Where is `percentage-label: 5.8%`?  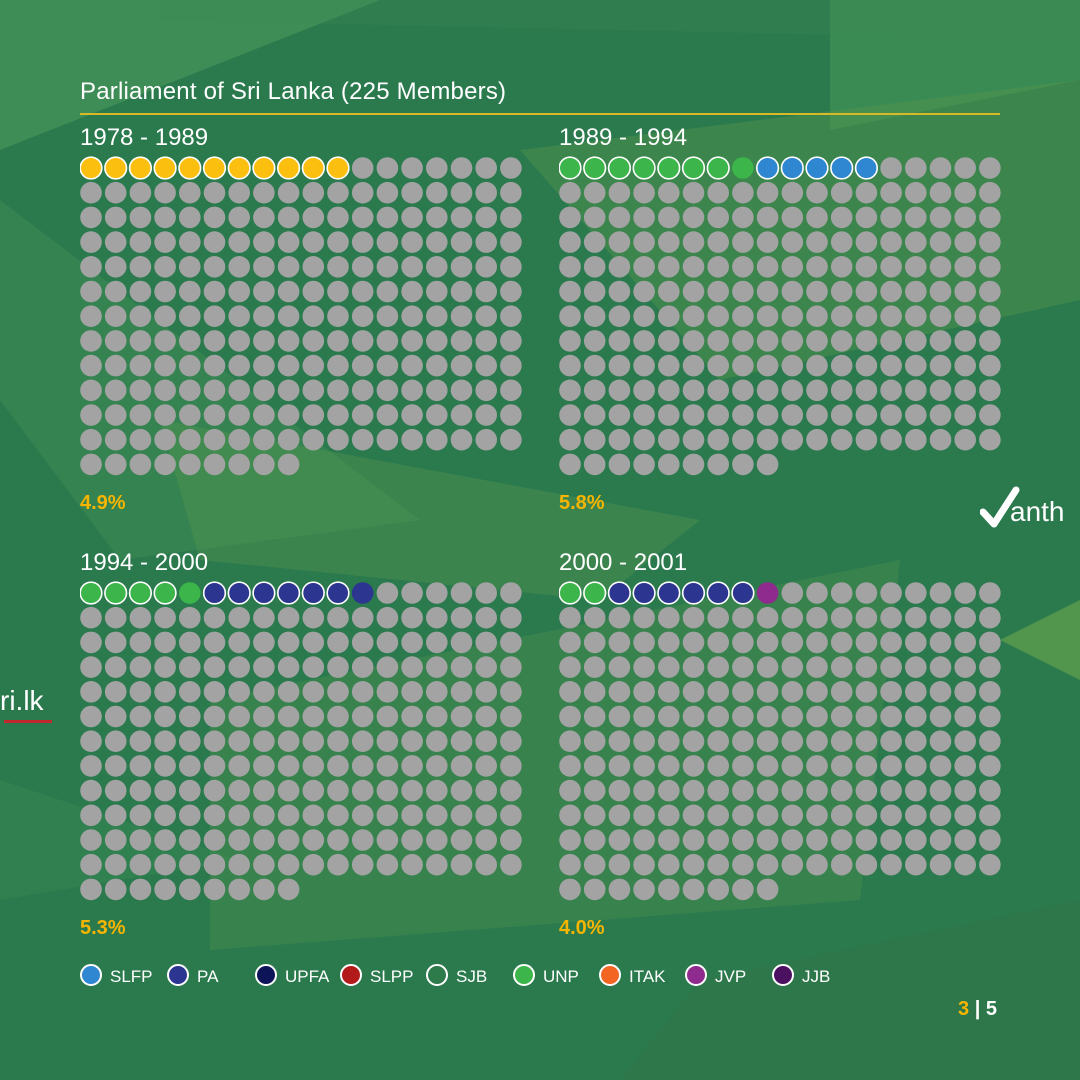 percentage-label: 5.8% is located at coordinates (582, 503).